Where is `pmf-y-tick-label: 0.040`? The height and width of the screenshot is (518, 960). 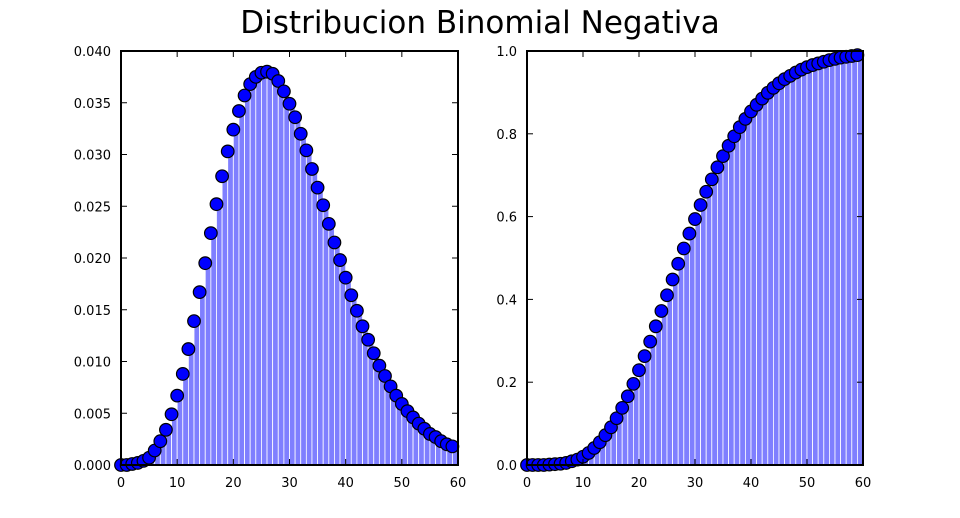 pmf-y-tick-label: 0.040 is located at coordinates (92, 52).